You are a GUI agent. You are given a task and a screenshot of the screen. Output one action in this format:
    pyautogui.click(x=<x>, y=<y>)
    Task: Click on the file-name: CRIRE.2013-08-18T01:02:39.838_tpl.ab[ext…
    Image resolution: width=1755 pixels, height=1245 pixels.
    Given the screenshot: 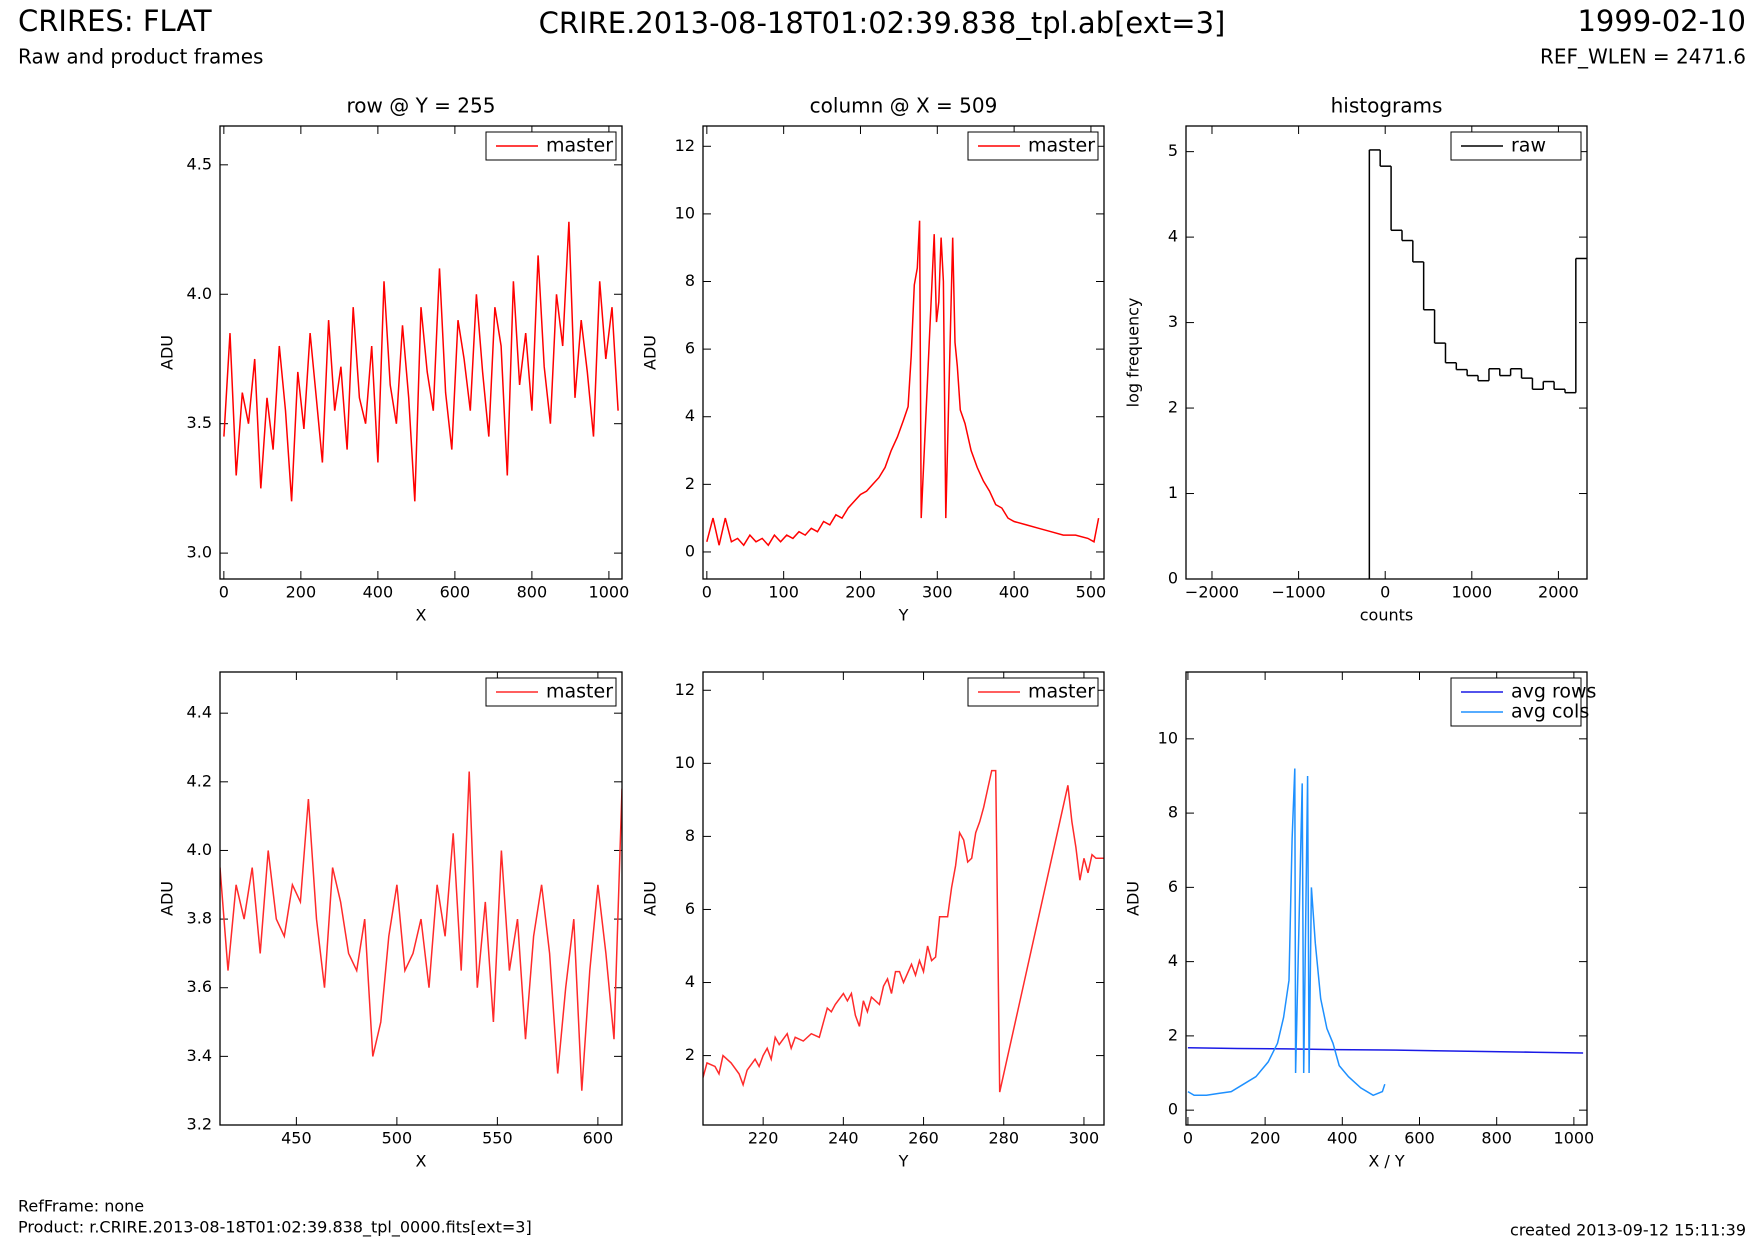 What is the action you would take?
    pyautogui.click(x=882, y=23)
    